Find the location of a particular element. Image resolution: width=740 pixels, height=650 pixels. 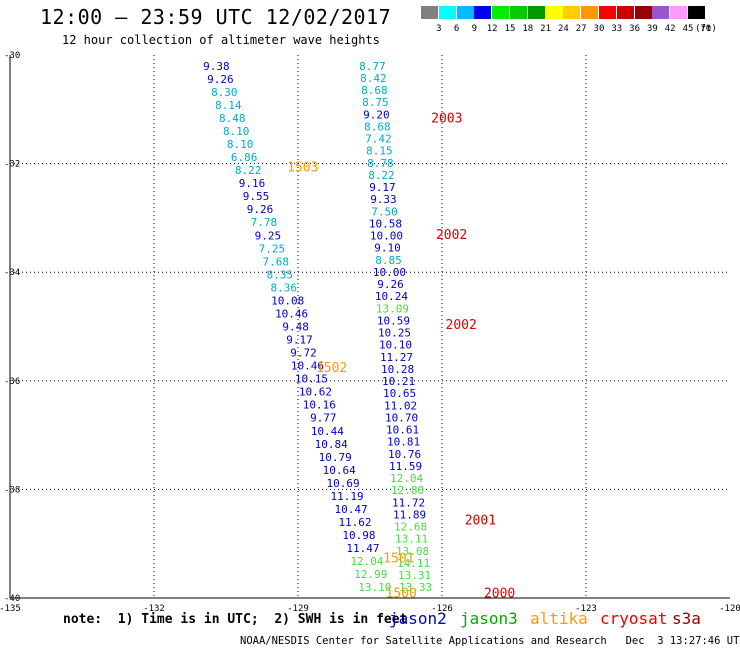

wave-height-label: 9.16 is located at coordinates (252, 183).